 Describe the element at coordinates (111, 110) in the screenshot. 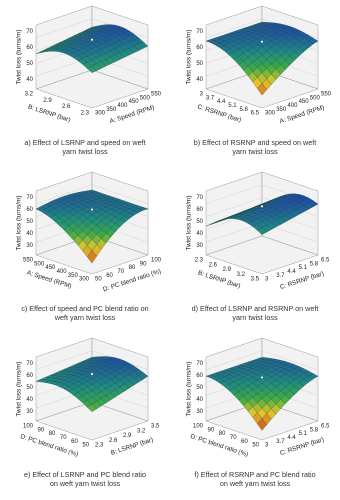

I see `right-tick-label: 350` at that location.